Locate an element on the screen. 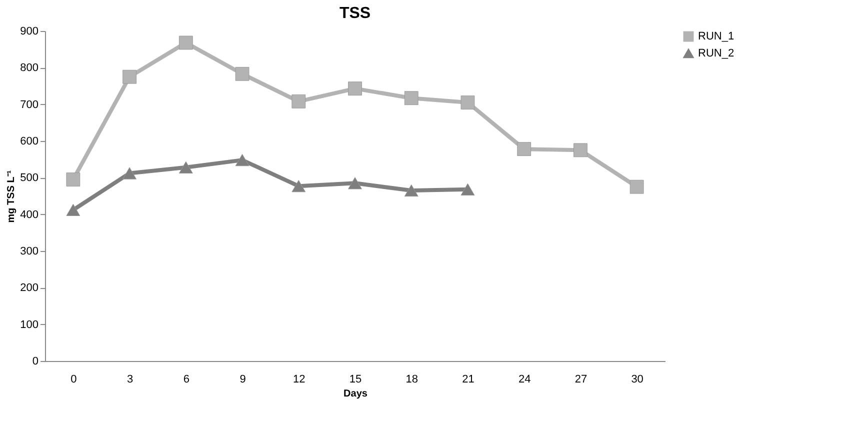 The height and width of the screenshot is (447, 853). x-tick-label: 27 is located at coordinates (581, 380).